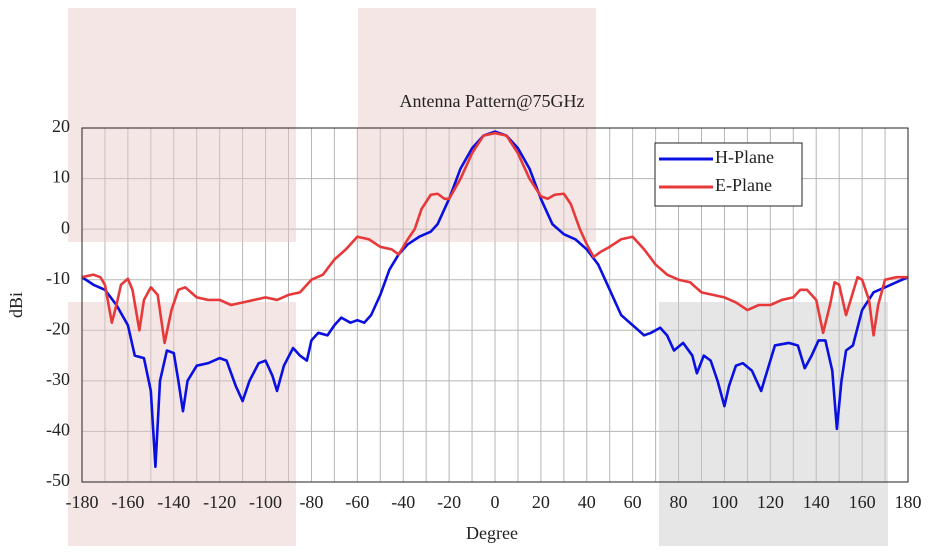 Image resolution: width=930 pixels, height=555 pixels. Describe the element at coordinates (587, 502) in the screenshot. I see `x-tick-label: 40` at that location.